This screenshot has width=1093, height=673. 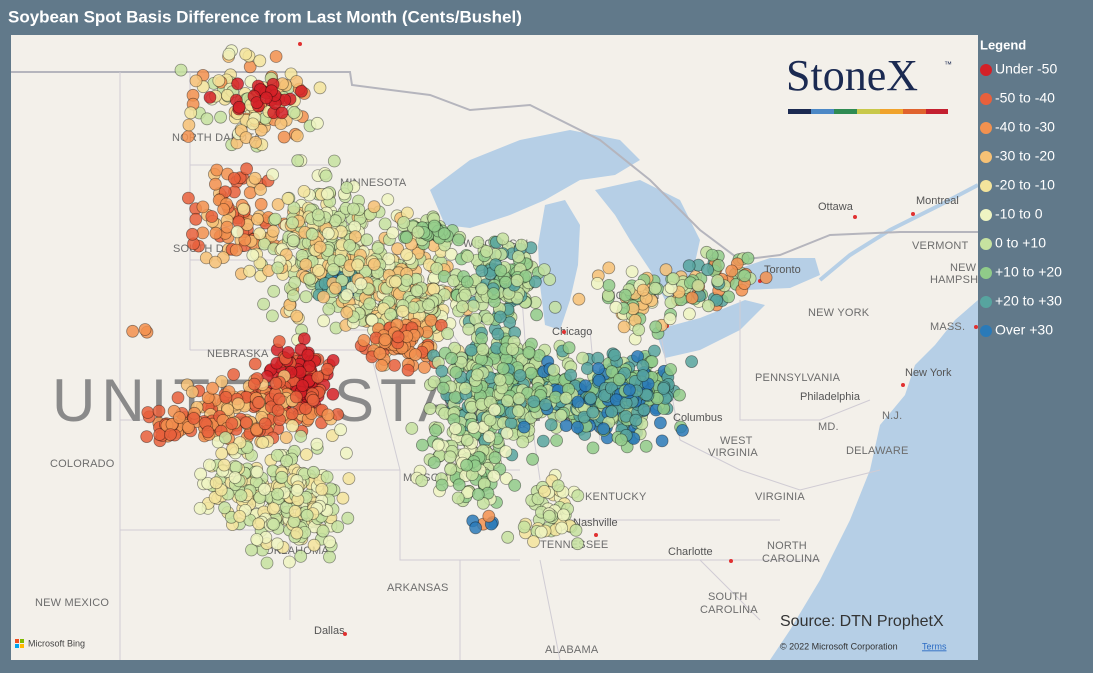 I want to click on lake-erie, so click(x=710, y=329).